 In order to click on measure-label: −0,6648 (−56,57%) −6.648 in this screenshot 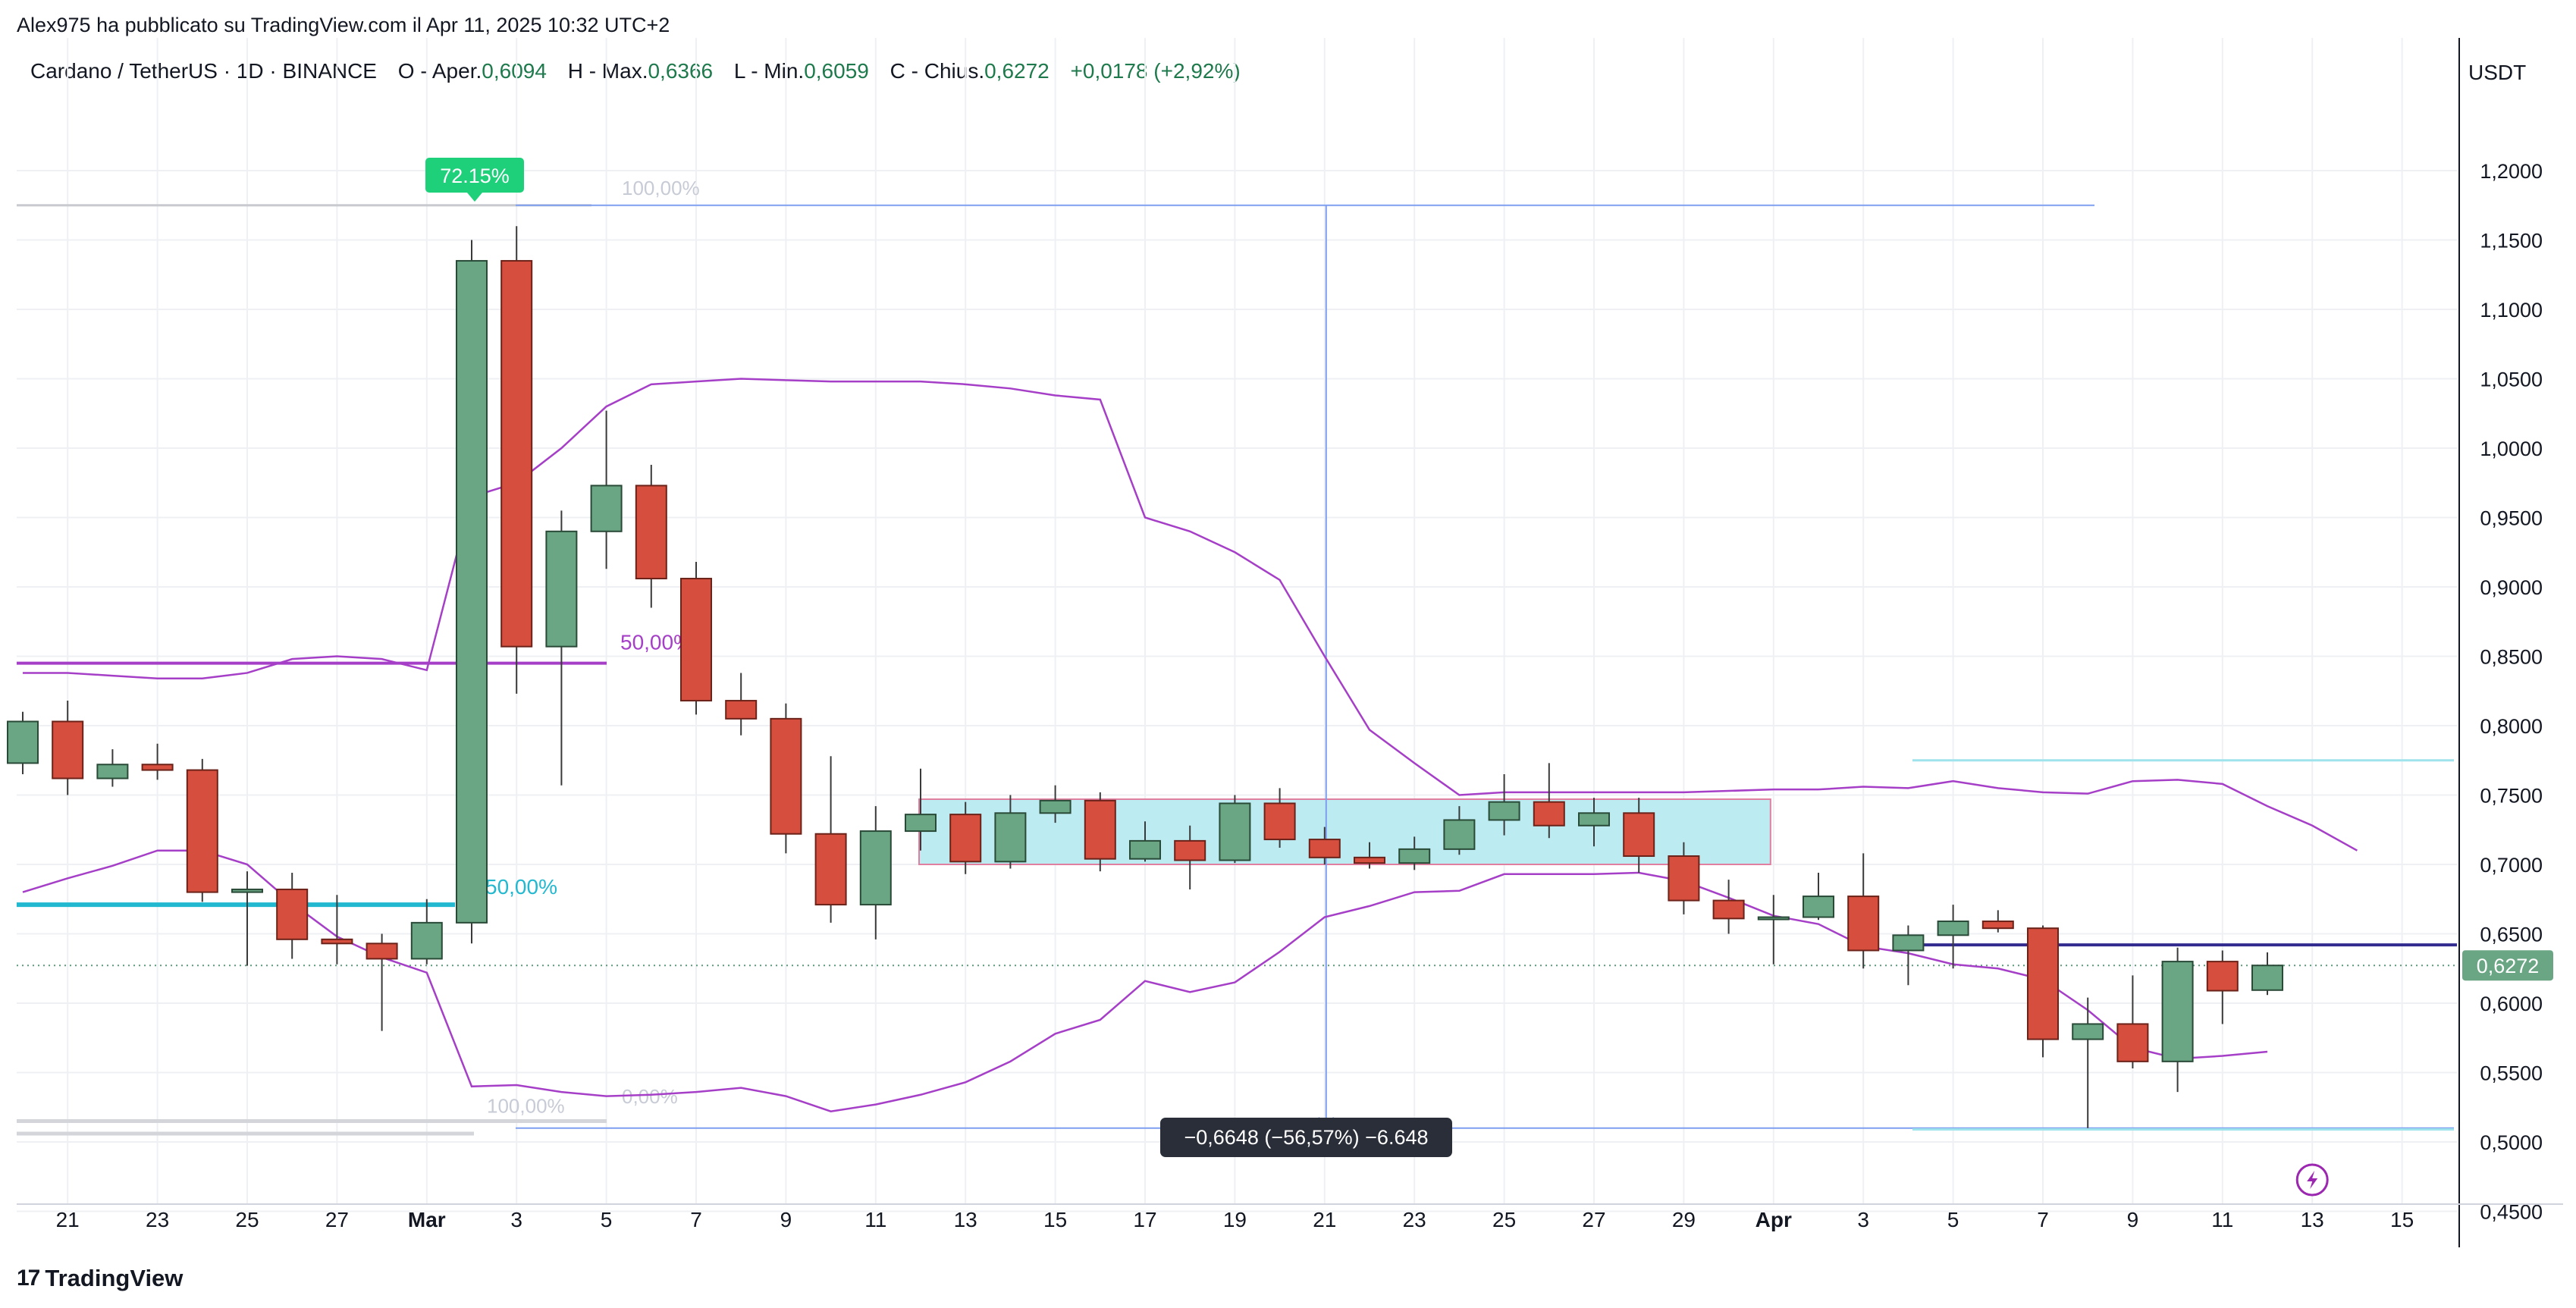, I will do `click(1306, 1137)`.